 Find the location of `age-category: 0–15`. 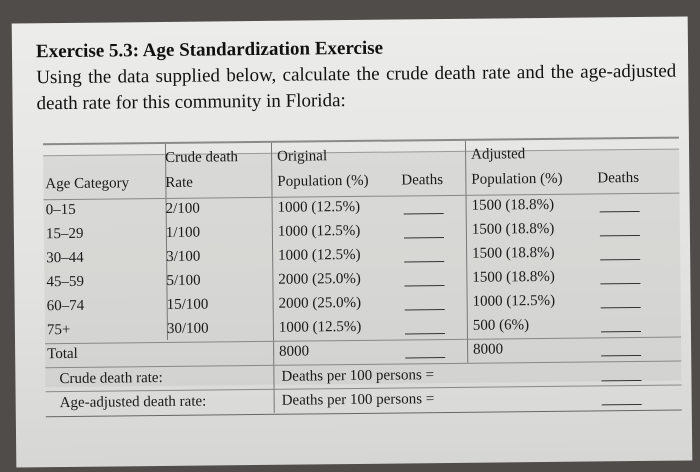

age-category: 0–15 is located at coordinates (60, 210).